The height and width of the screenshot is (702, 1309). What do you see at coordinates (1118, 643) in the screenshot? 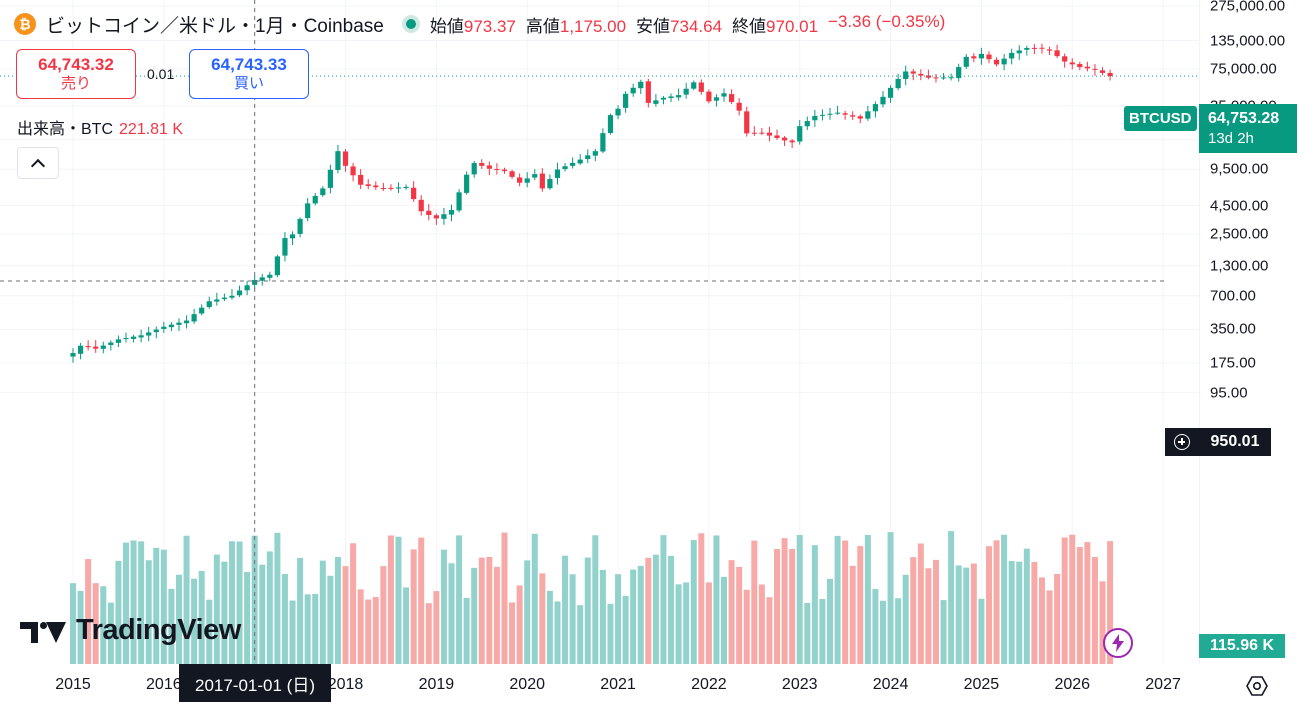
I see `lightning-button` at bounding box center [1118, 643].